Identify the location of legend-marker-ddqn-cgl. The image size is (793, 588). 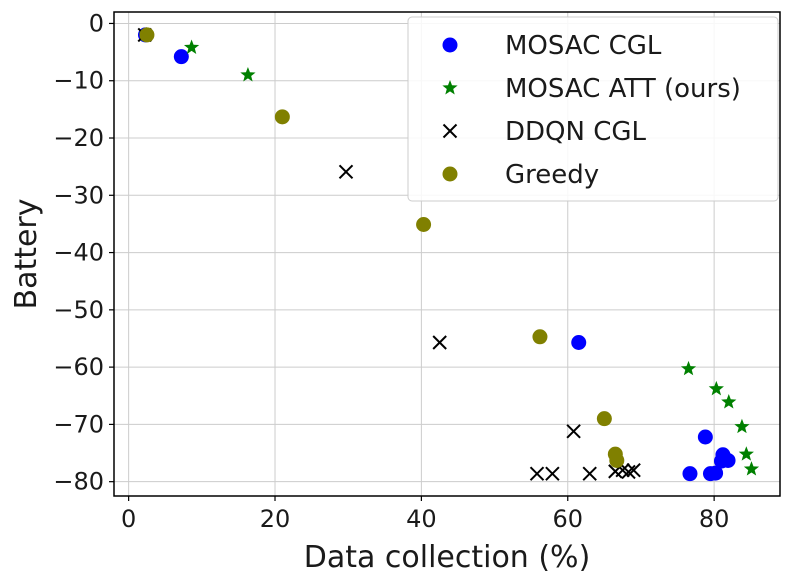
(450, 131).